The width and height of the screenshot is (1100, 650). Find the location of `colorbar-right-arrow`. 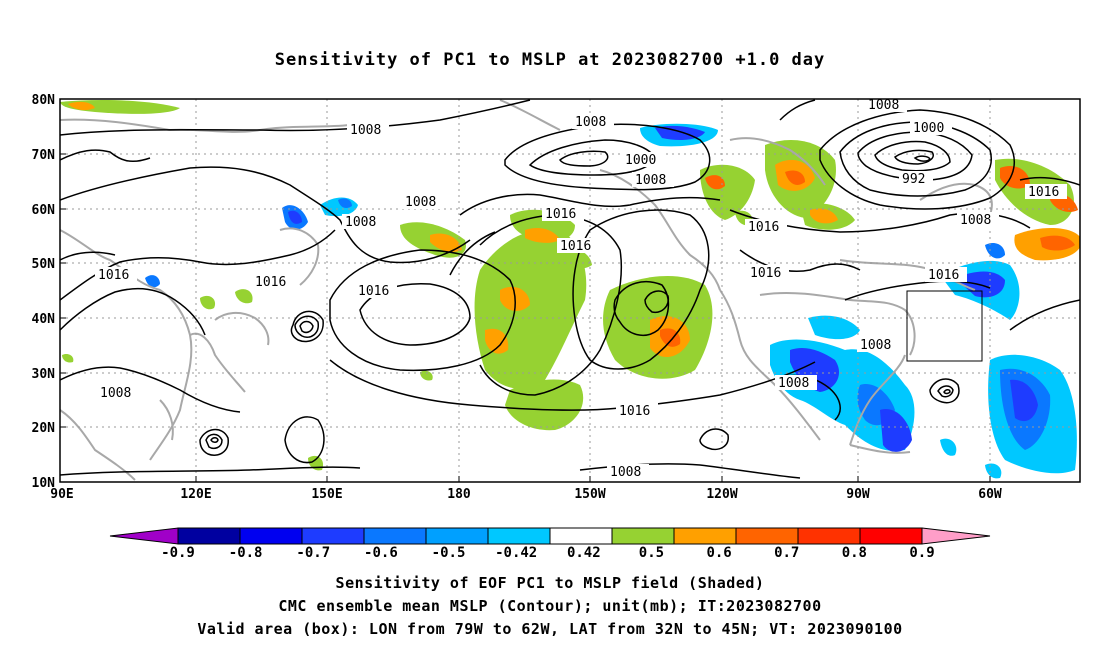

colorbar-right-arrow is located at coordinates (956, 536).